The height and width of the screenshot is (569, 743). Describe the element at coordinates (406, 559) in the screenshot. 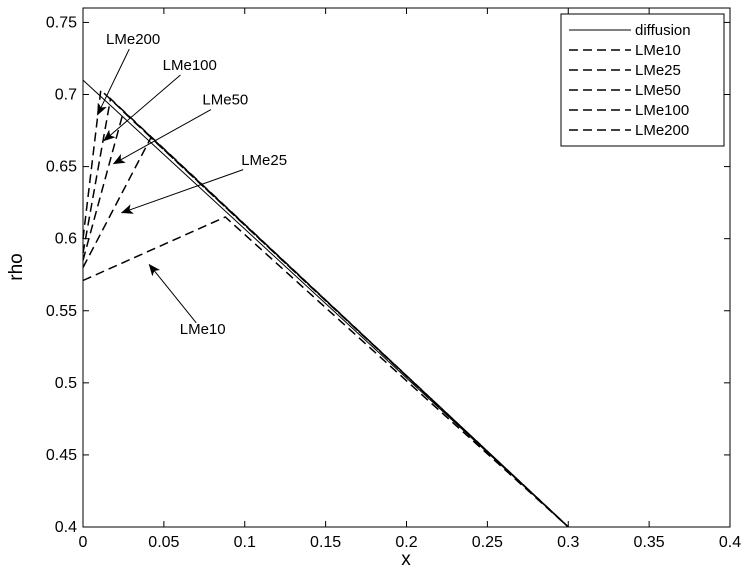

I see `x-axis-label: x` at that location.